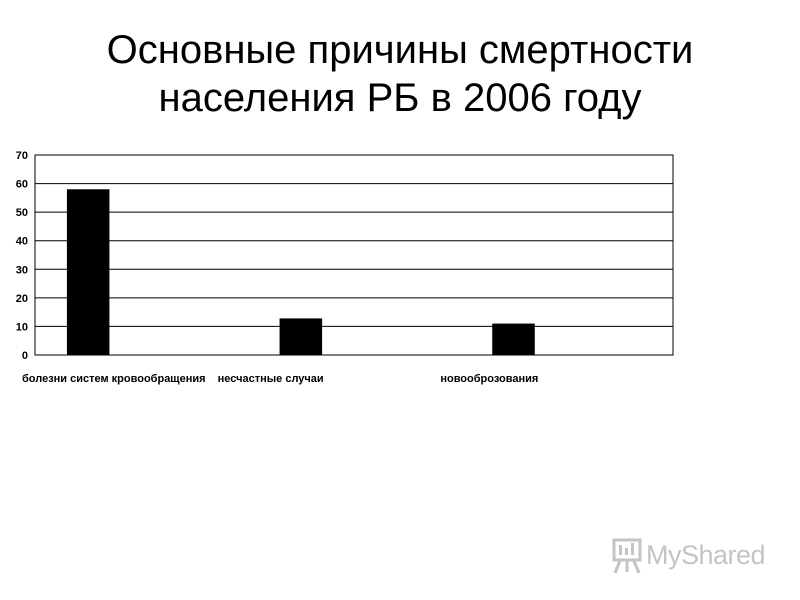  I want to click on chart-title-line-2: населения РБ в 2006 году, so click(400, 98).